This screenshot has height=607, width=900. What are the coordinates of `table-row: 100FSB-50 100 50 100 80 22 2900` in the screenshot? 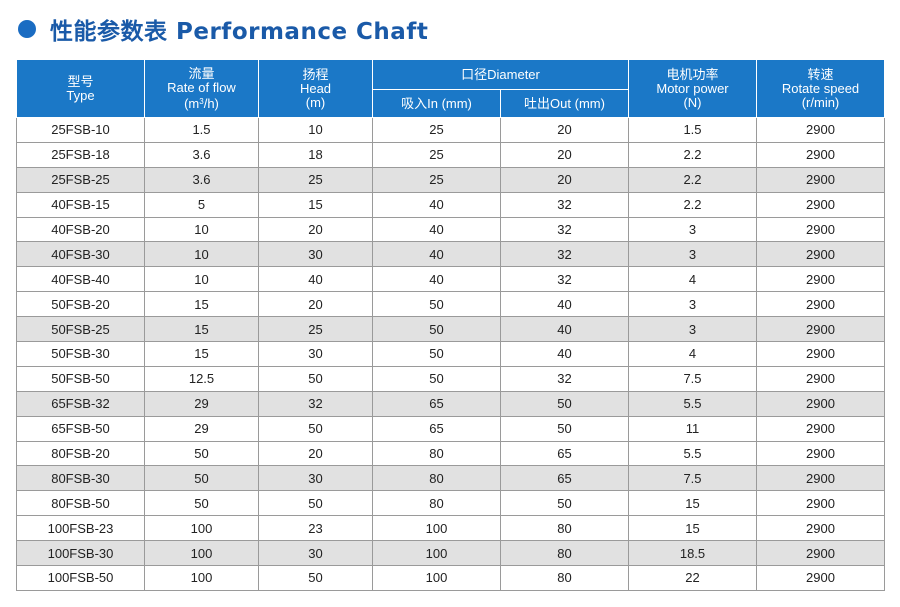 It's located at (450, 578).